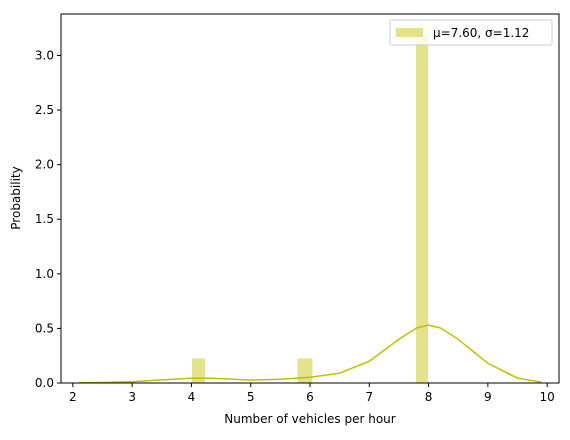 This screenshot has width=570, height=440. I want to click on y-tick-label-5: 2.5, so click(44, 110).